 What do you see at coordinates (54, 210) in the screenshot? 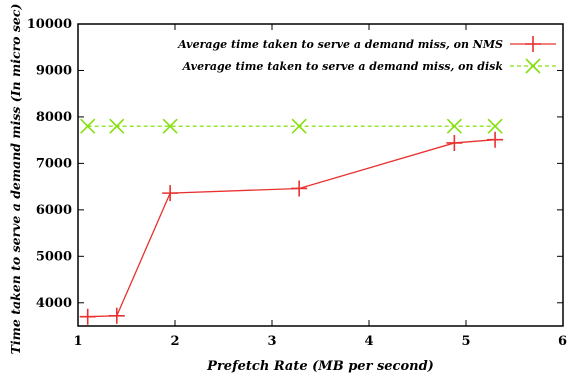
I see `y-tick-label: 6000` at bounding box center [54, 210].